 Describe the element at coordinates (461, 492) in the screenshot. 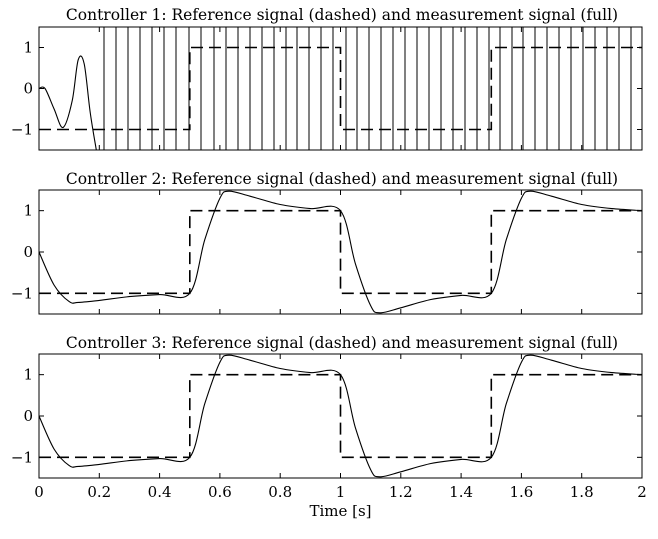

I see `x-tick-label: 1.4` at that location.